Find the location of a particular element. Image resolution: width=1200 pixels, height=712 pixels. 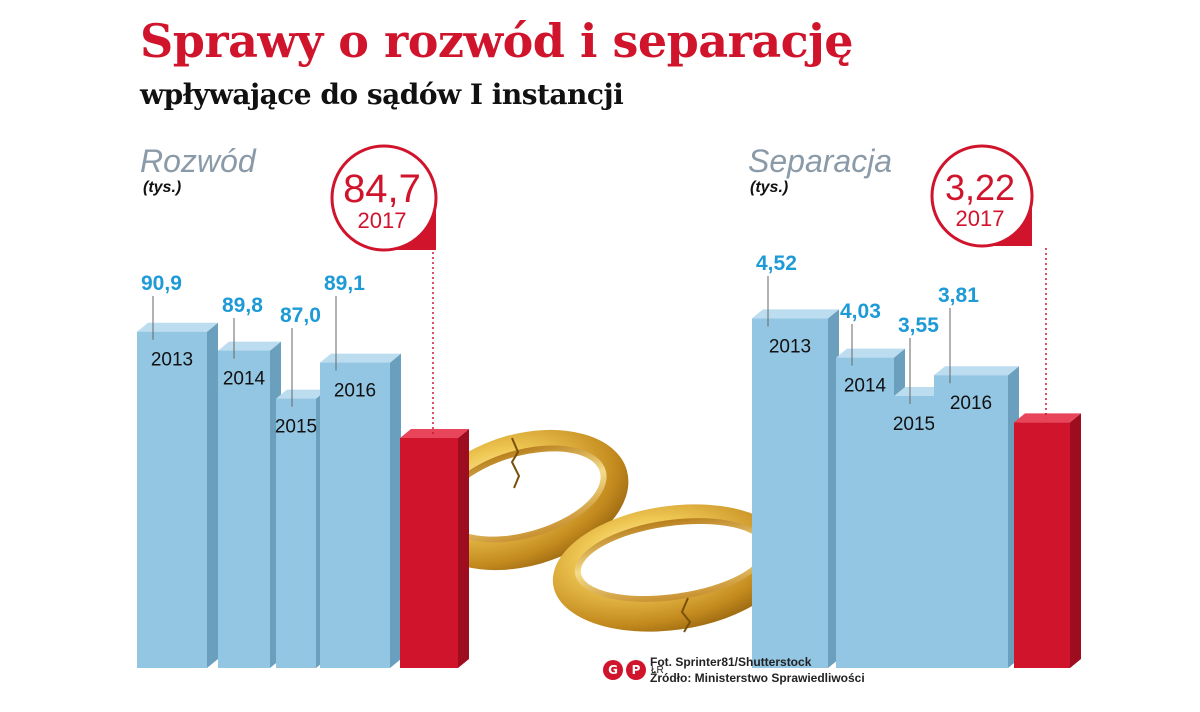

logo-letter-p: P is located at coordinates (636, 670).